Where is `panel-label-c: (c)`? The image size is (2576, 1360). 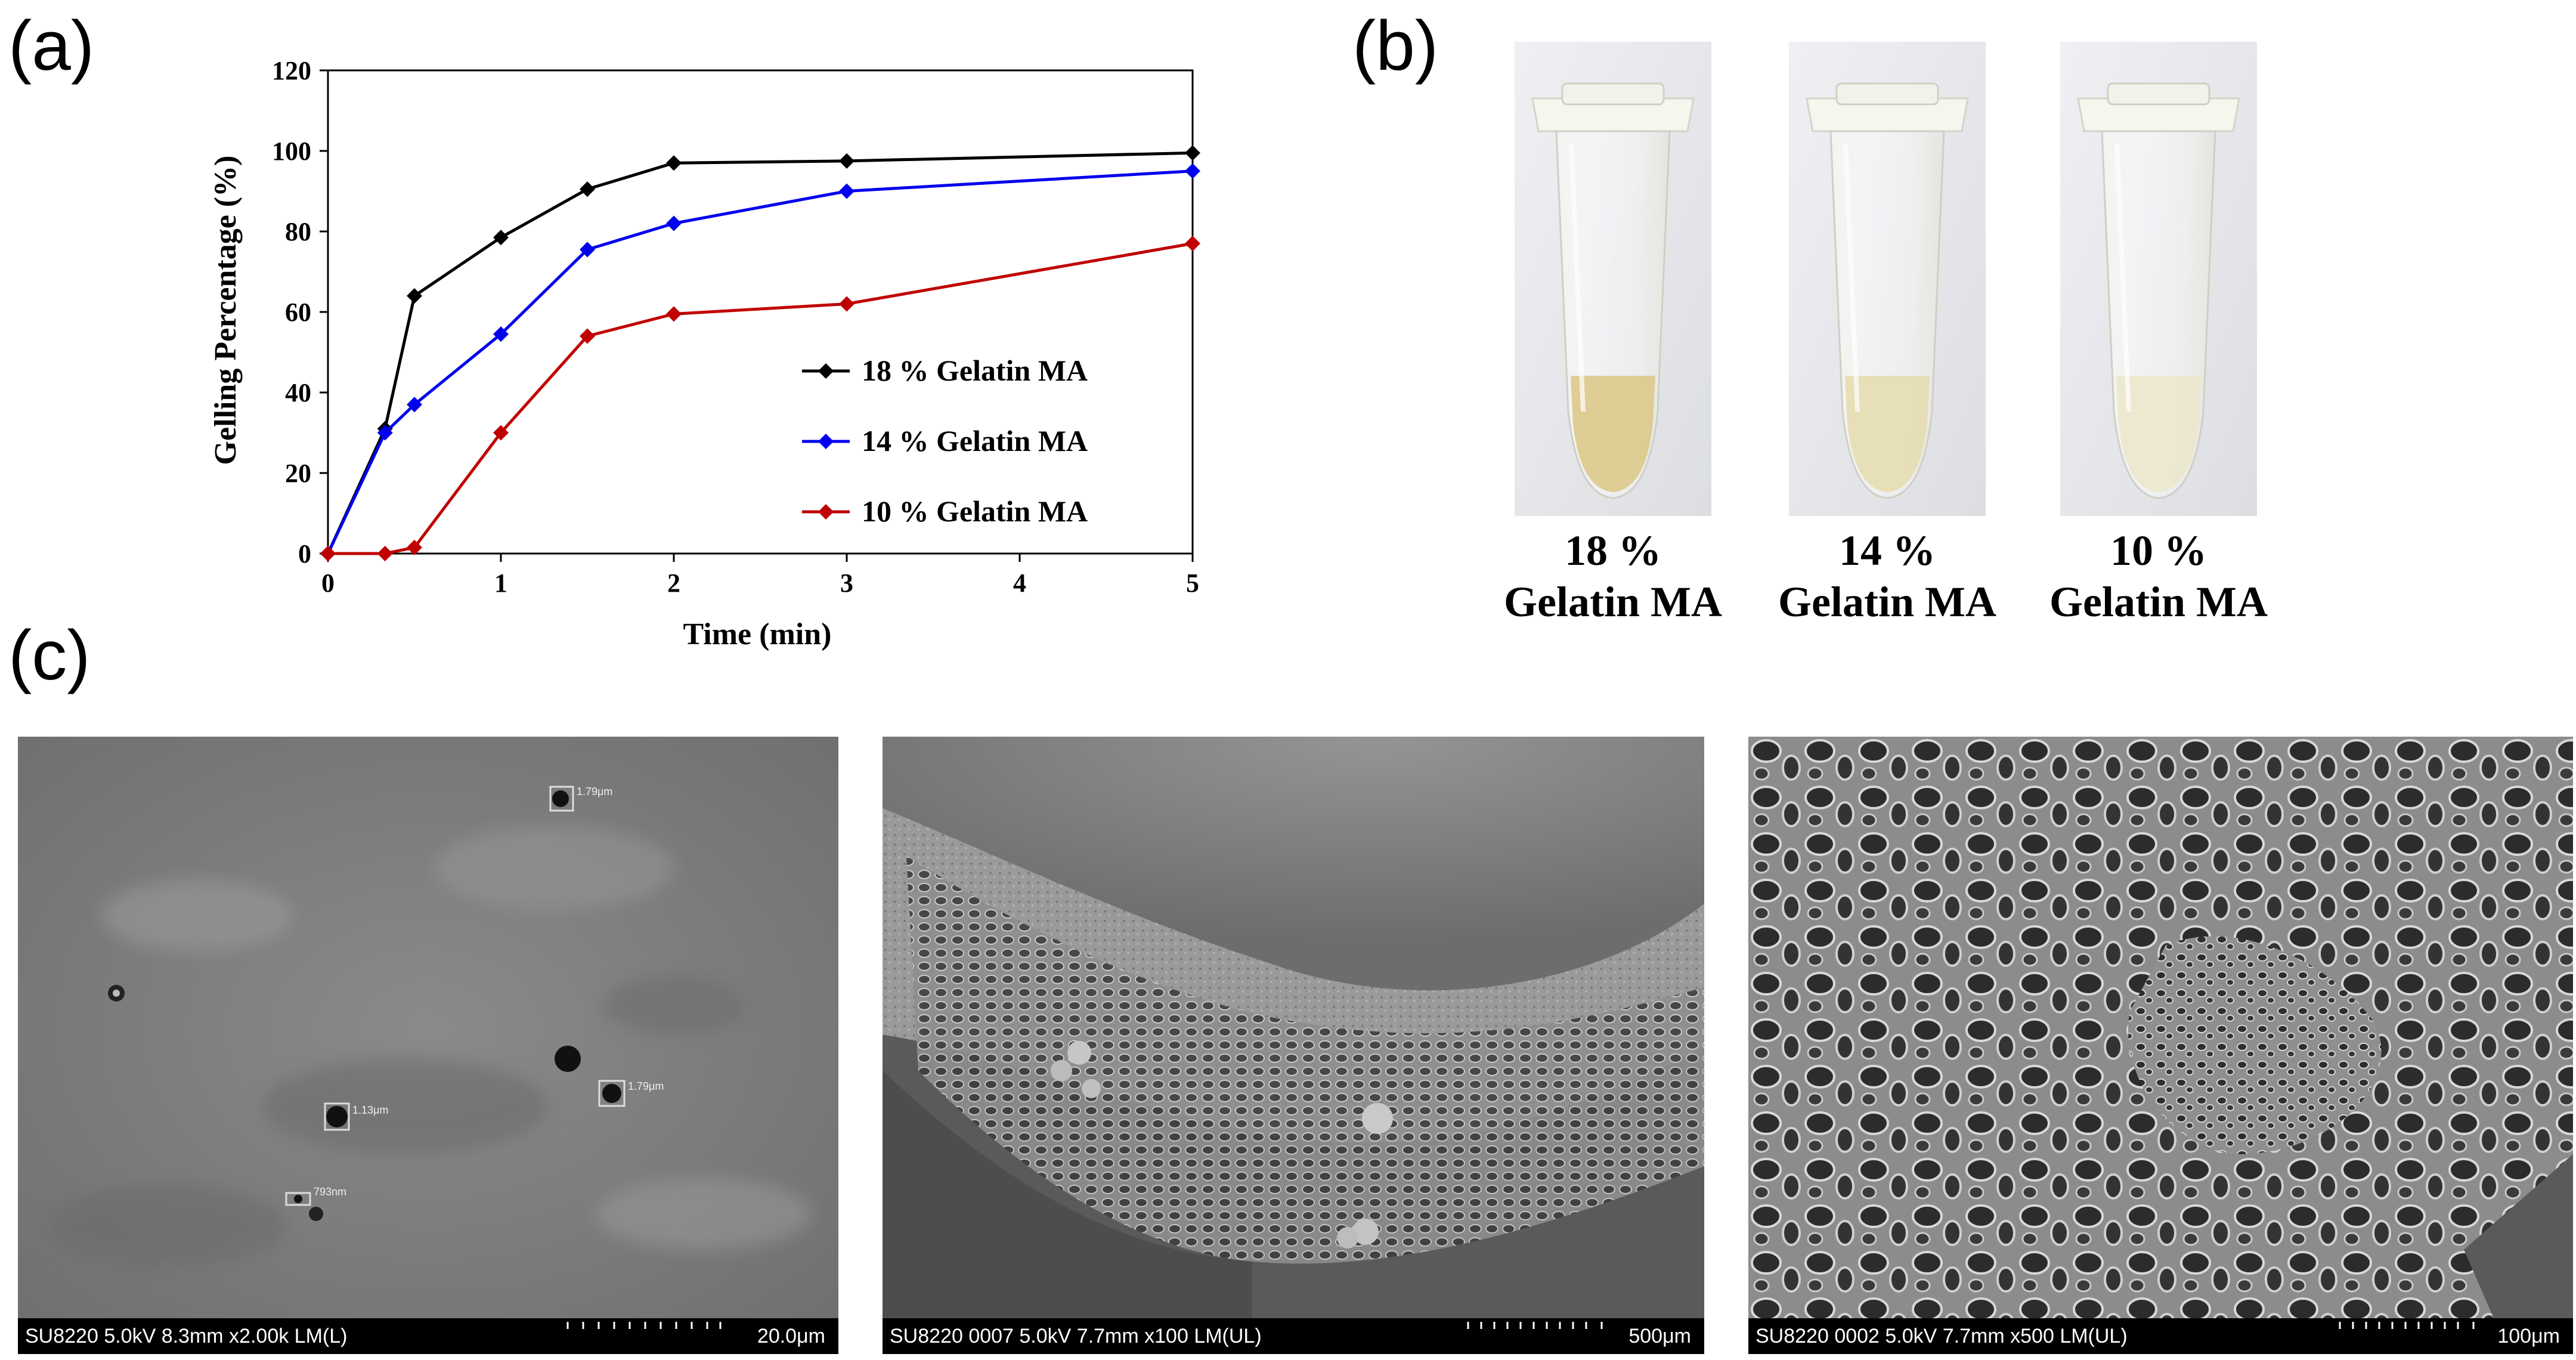
panel-label-c: (c) is located at coordinates (50, 655).